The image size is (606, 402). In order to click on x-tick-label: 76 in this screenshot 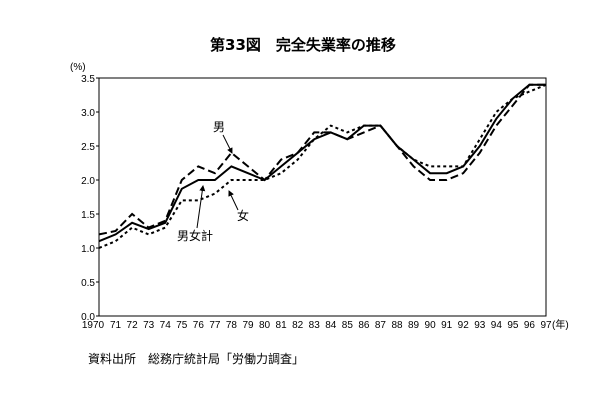, I will do `click(199, 325)`.